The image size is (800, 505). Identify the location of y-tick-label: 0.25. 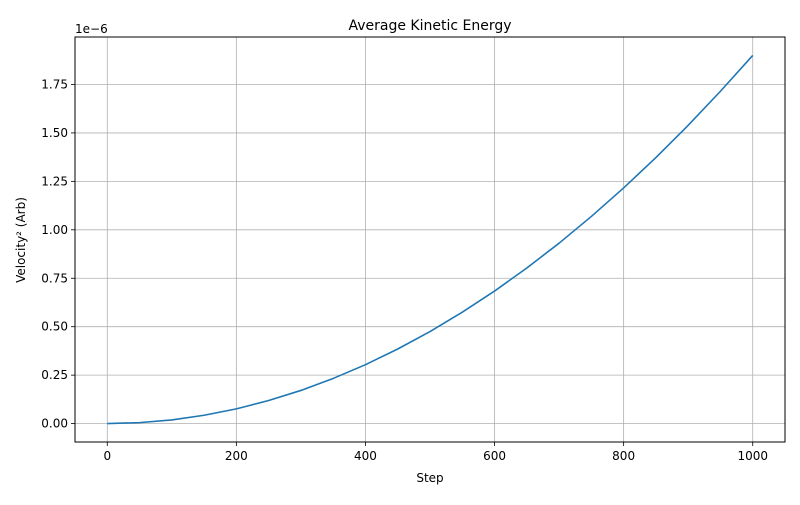
(54, 375).